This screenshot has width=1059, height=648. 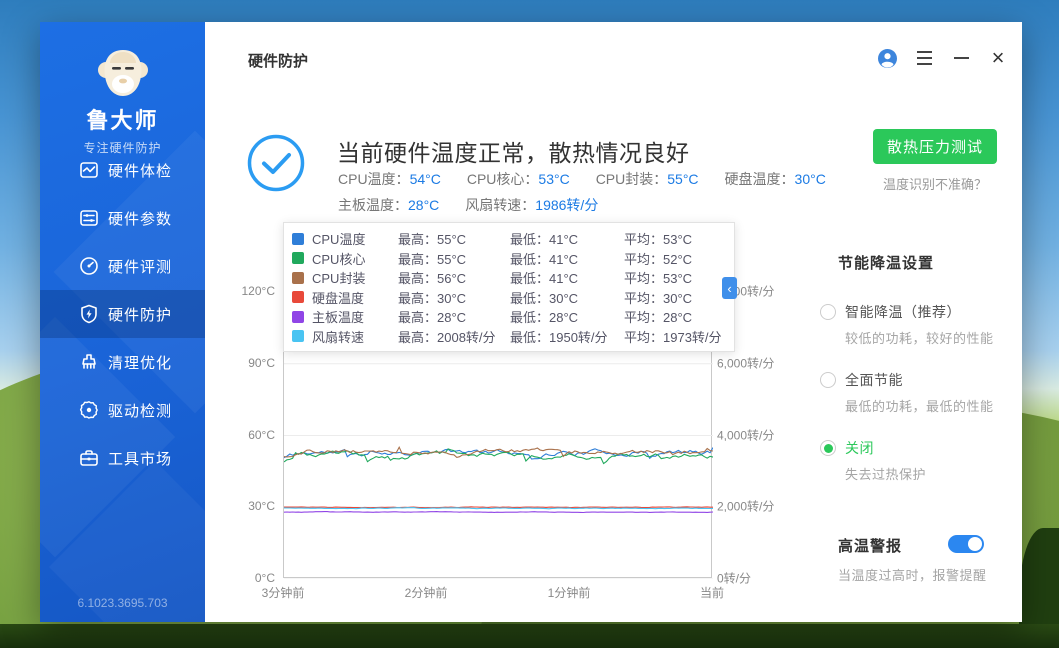 I want to click on heat-stress-test-button: 散热压力测试, so click(x=935, y=146).